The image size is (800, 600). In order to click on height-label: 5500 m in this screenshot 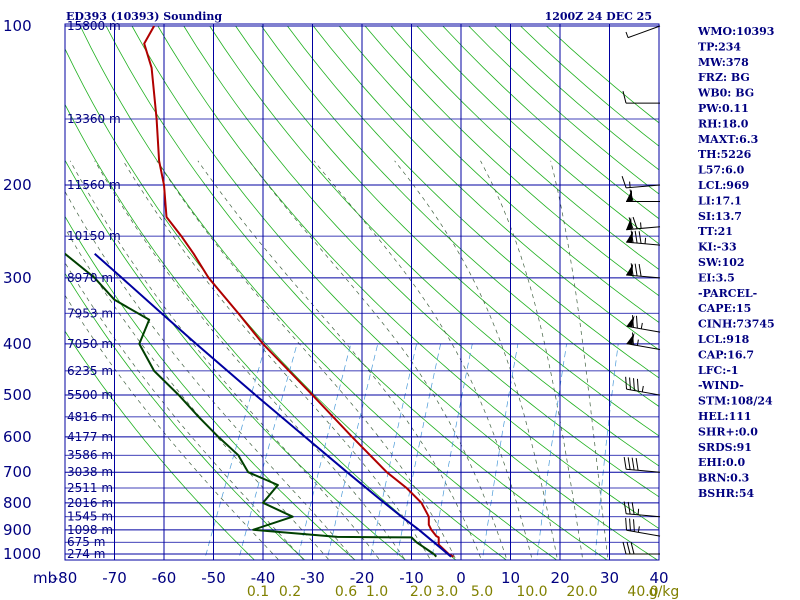, I will do `click(90, 395)`.